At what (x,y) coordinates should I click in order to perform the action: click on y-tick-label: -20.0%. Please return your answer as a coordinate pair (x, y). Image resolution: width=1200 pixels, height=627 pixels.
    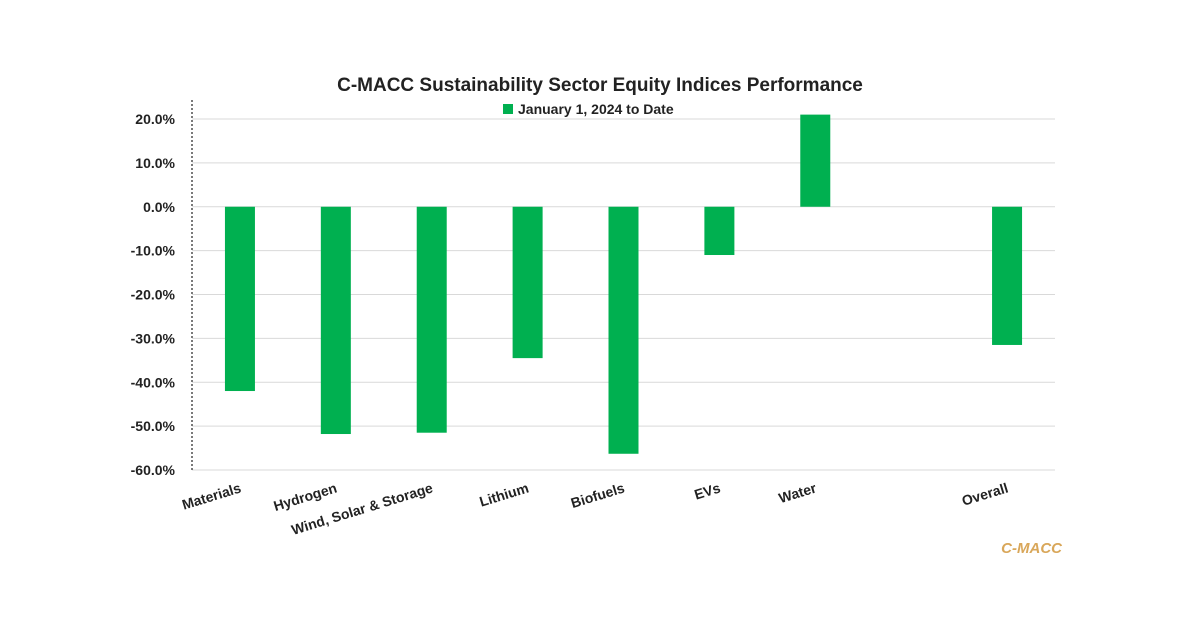
    Looking at the image, I should click on (153, 295).